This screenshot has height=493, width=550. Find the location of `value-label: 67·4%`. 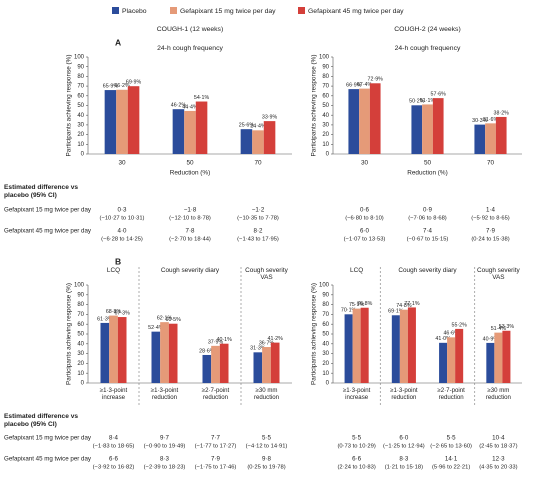

value-label: 67·4% is located at coordinates (365, 85).